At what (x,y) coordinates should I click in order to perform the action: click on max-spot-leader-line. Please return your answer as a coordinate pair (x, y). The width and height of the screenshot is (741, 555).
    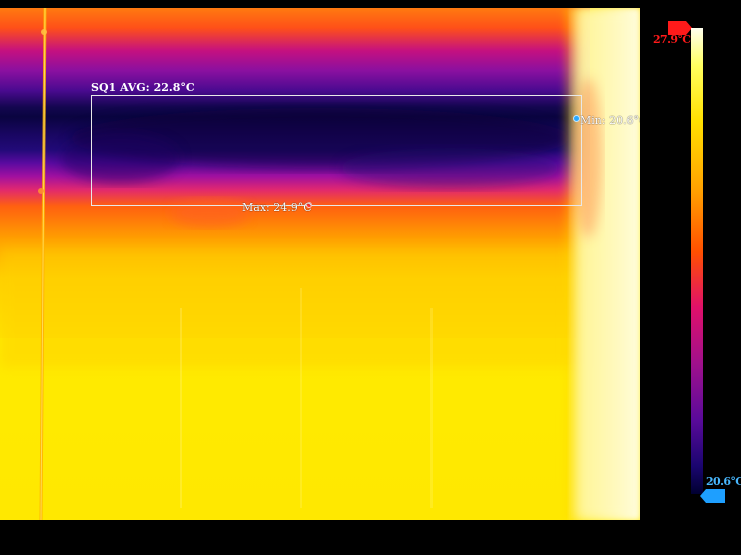
    Looking at the image, I should click on (302, 205).